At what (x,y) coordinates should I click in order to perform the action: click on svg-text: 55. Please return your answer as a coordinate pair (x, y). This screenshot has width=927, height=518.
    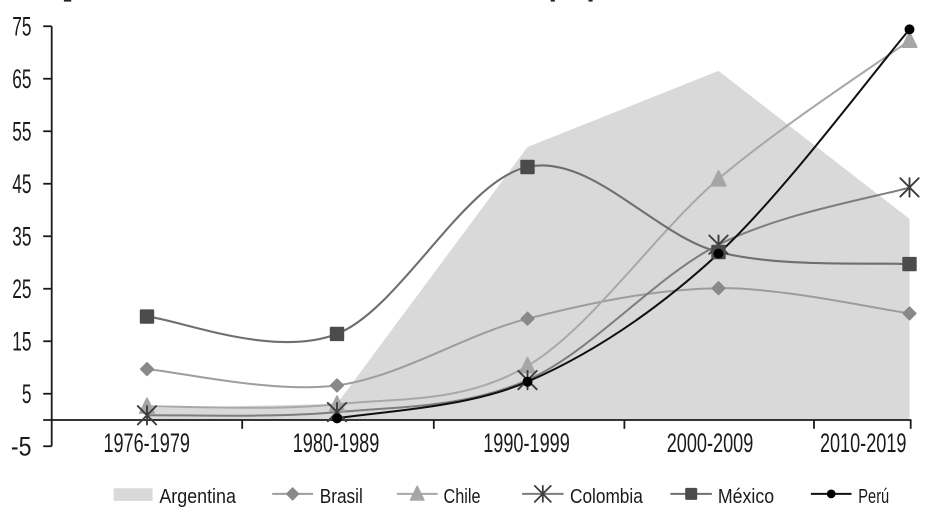
    Looking at the image, I should click on (21, 131).